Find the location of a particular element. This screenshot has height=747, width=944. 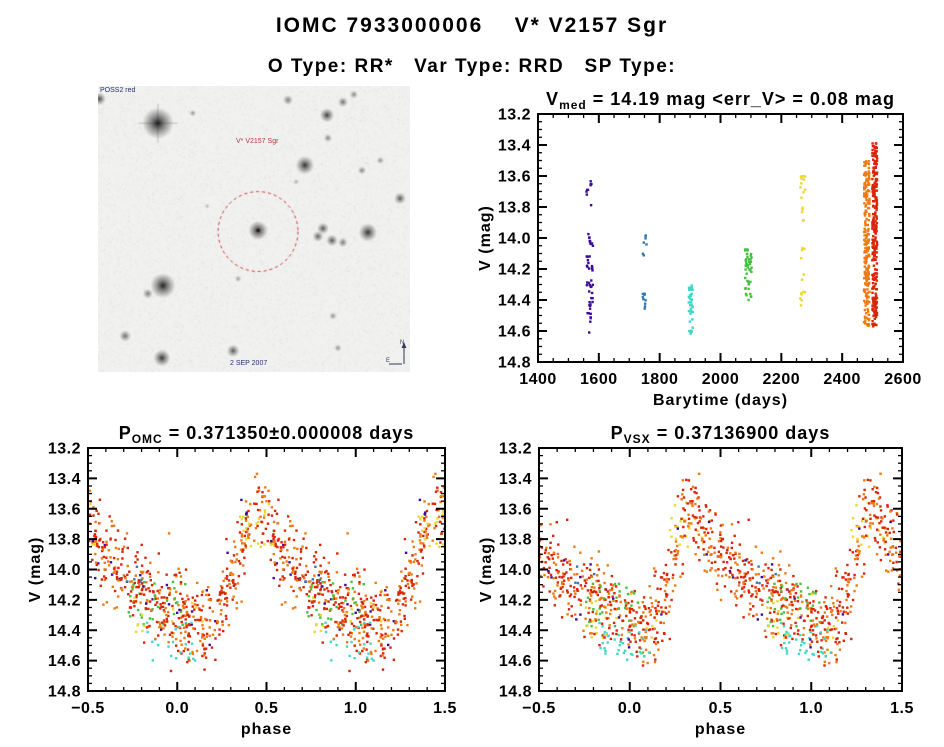

compass-north-arrow is located at coordinates (404, 345).